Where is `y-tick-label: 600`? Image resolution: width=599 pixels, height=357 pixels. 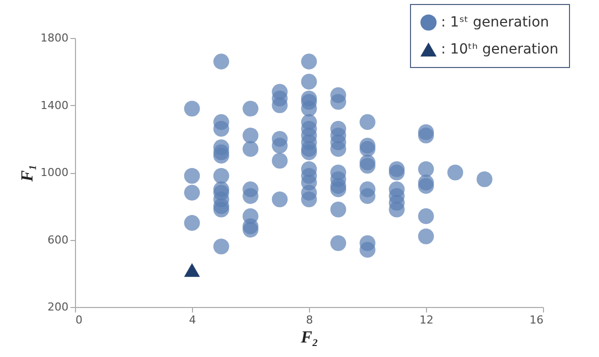
y-tick-label: 600 is located at coordinates (58, 239).